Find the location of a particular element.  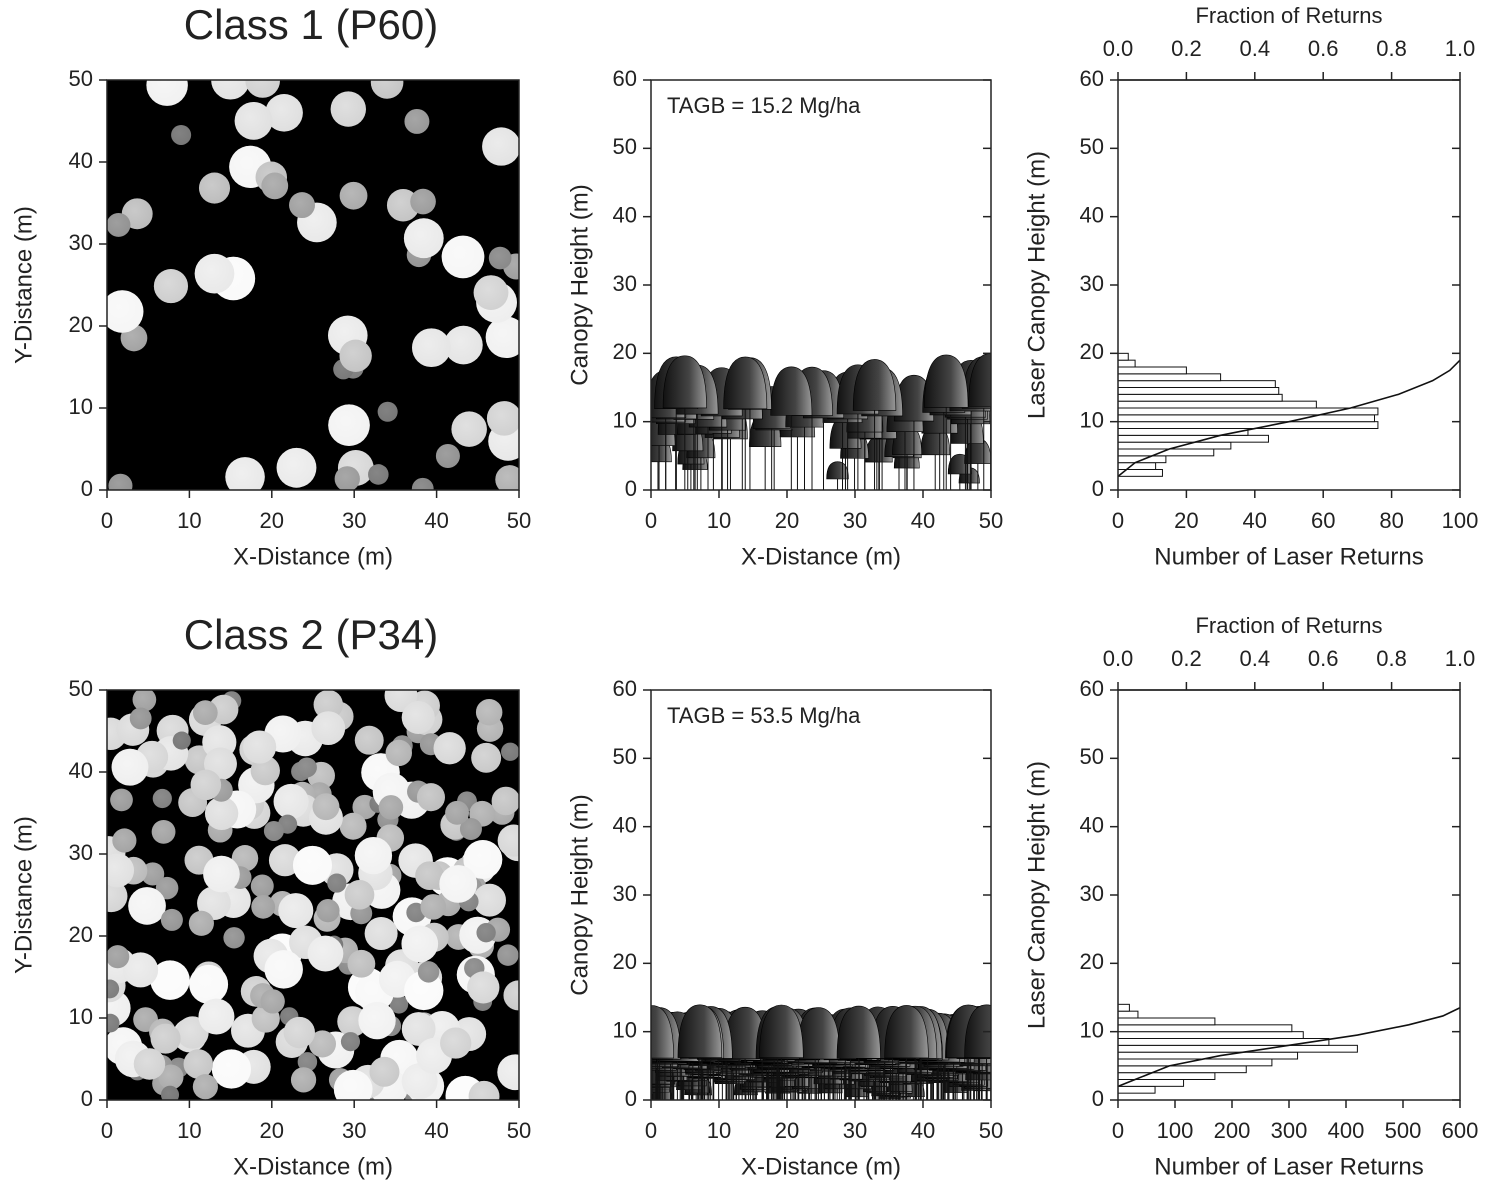

x-axis-label: X-Distance (m) is located at coordinates (313, 1166).